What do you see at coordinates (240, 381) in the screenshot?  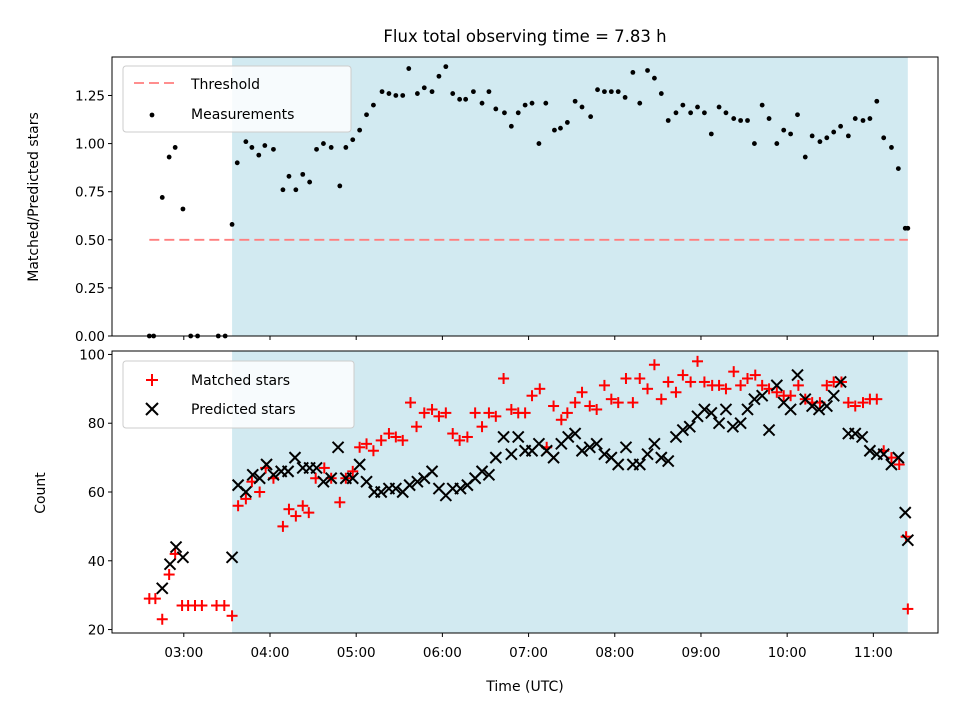 I see `legend-matched-label: Matched stars` at bounding box center [240, 381].